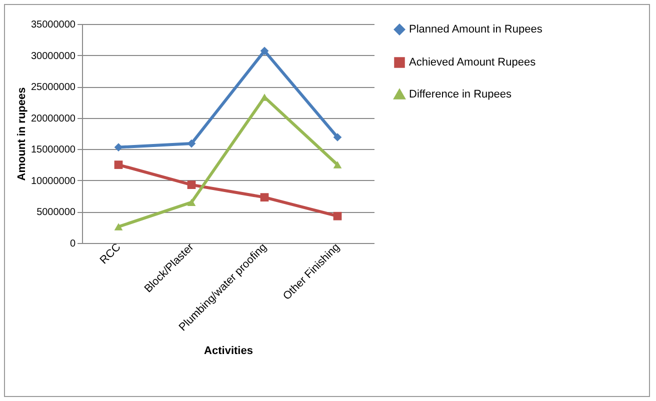 This screenshot has width=656, height=401. What do you see at coordinates (228, 350) in the screenshot?
I see `x-axis-title: Activities` at bounding box center [228, 350].